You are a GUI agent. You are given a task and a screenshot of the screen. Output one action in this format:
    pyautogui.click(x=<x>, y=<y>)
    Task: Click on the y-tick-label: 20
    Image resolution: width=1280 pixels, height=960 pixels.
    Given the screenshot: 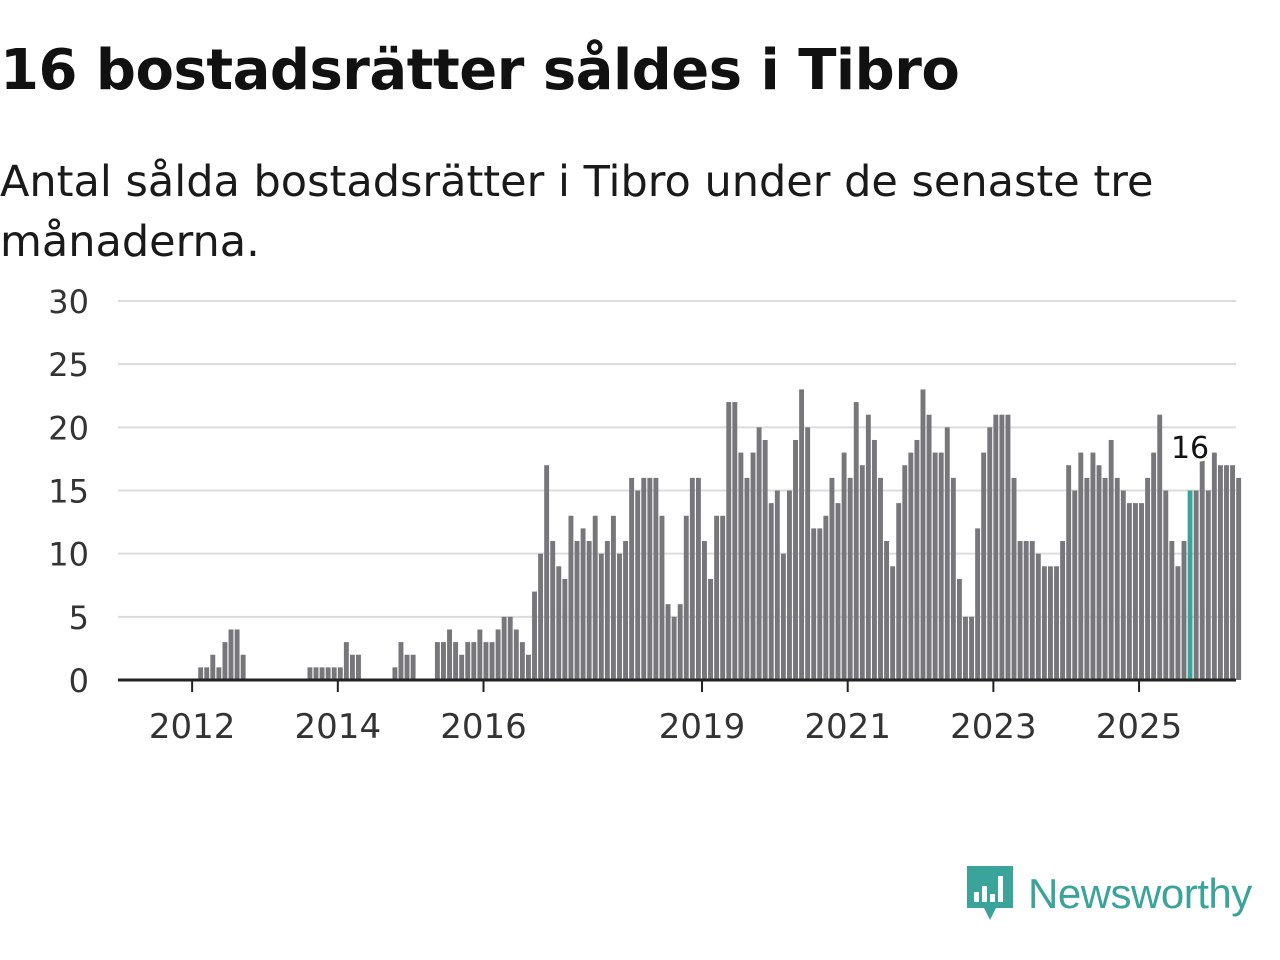 What is the action you would take?
    pyautogui.click(x=68, y=428)
    